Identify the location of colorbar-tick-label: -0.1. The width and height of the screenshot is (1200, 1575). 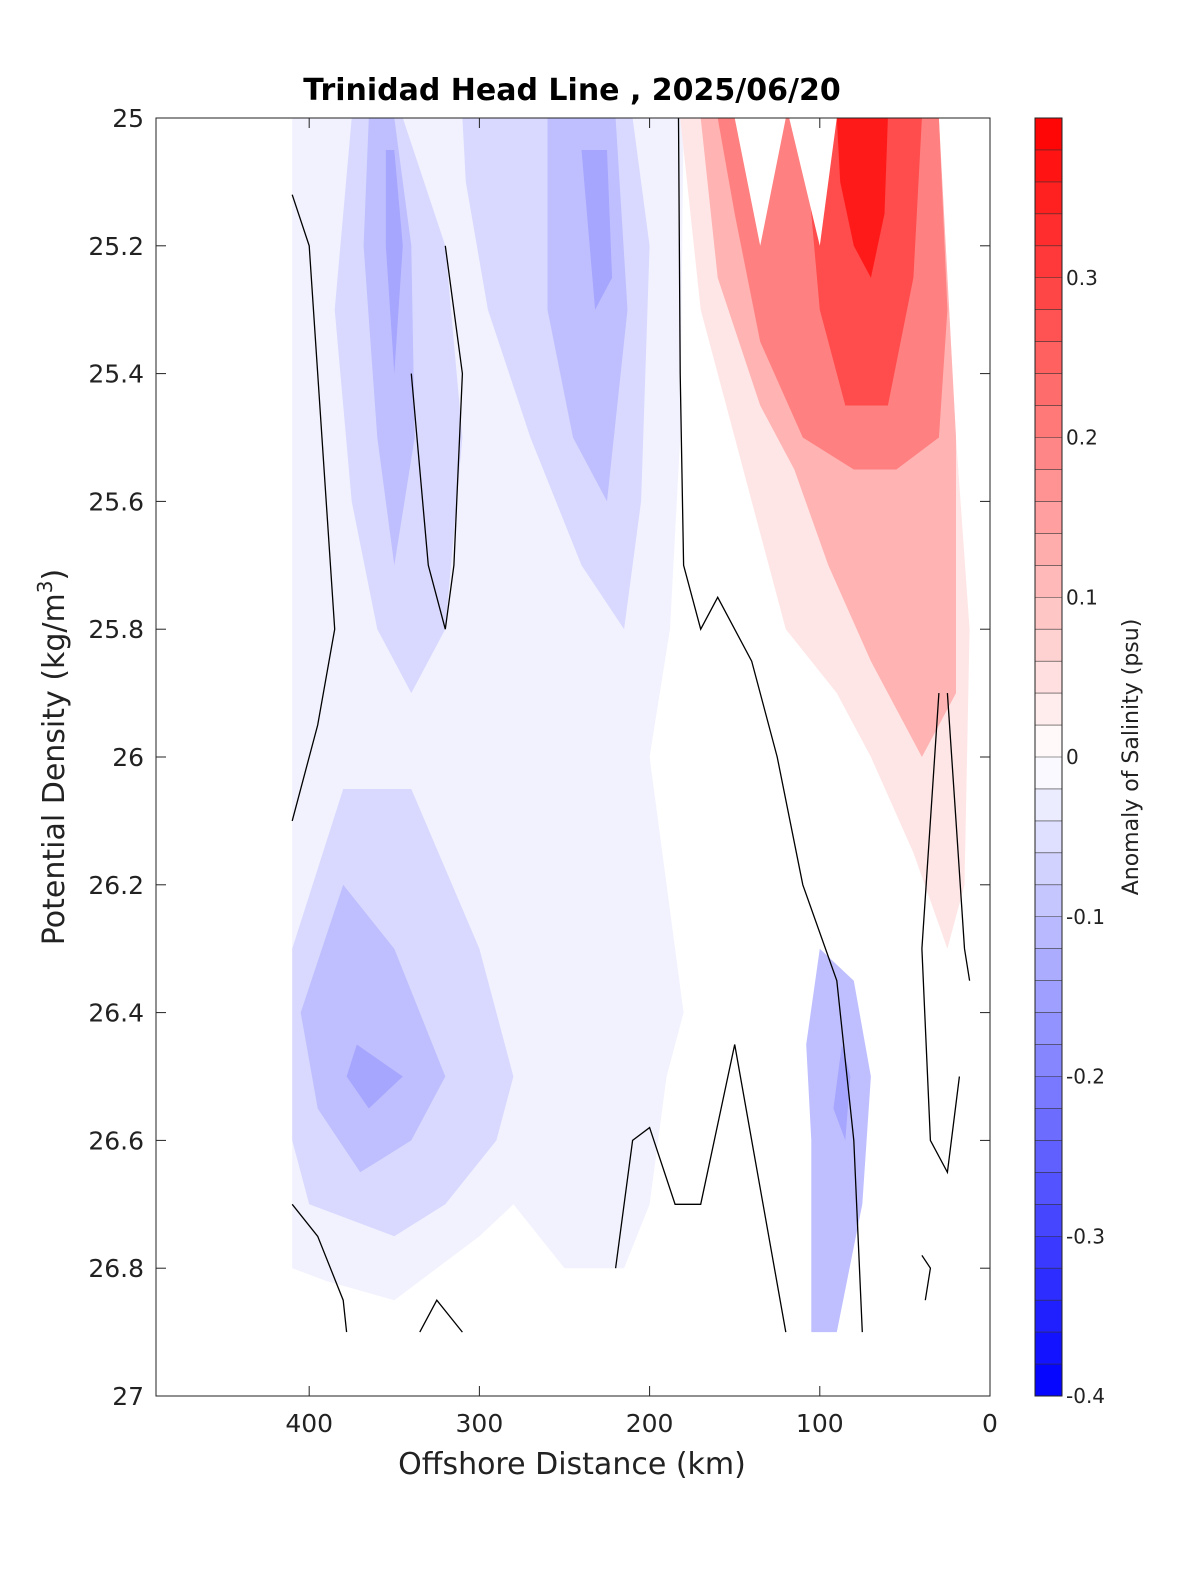
(1085, 917).